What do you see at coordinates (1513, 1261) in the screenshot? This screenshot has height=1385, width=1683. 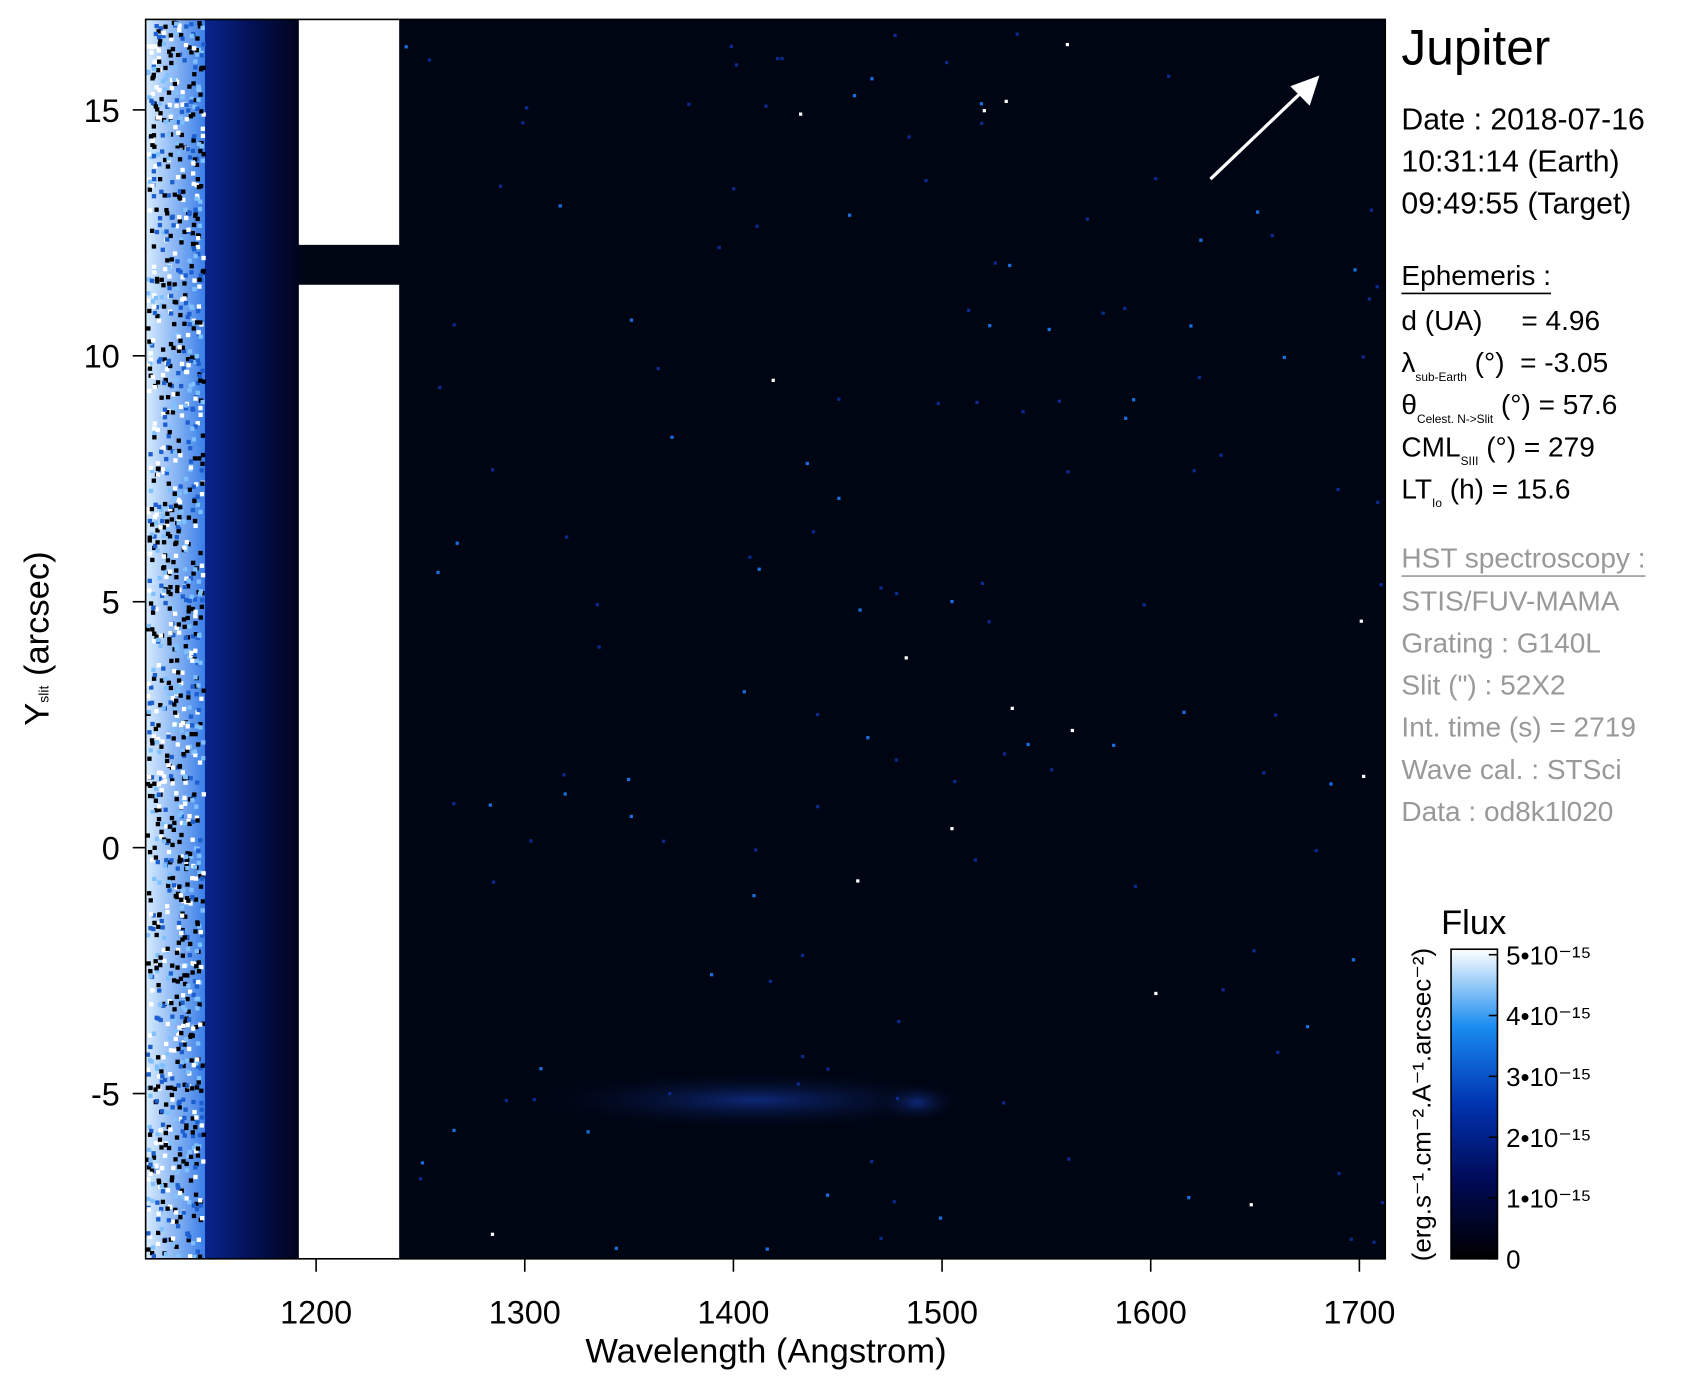 I see `colorbar-tick-label: 0` at bounding box center [1513, 1261].